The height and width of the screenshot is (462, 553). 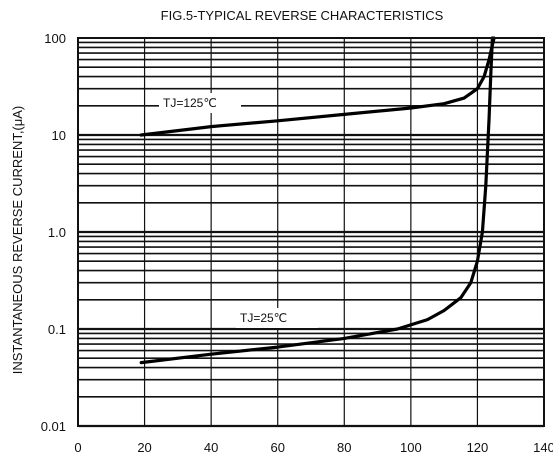 I want to click on x-tick-labels: 0 20 40 60 80 100 120 140, so click(x=313, y=447).